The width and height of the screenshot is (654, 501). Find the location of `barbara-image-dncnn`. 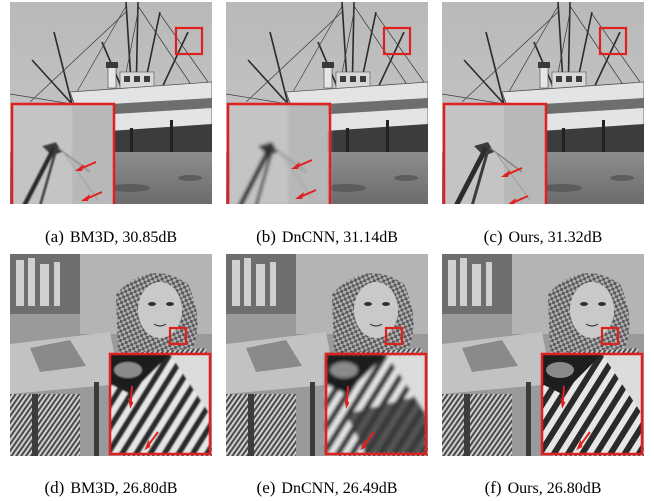

barbara-image-dncnn is located at coordinates (327, 355).